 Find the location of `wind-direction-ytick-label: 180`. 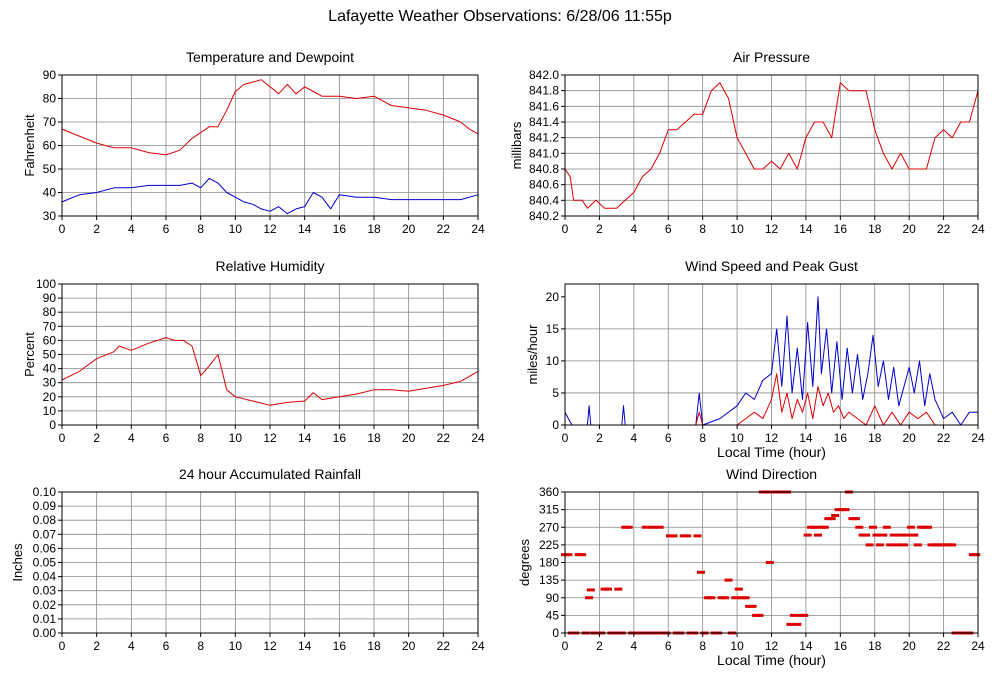

wind-direction-ytick-label: 180 is located at coordinates (549, 563).